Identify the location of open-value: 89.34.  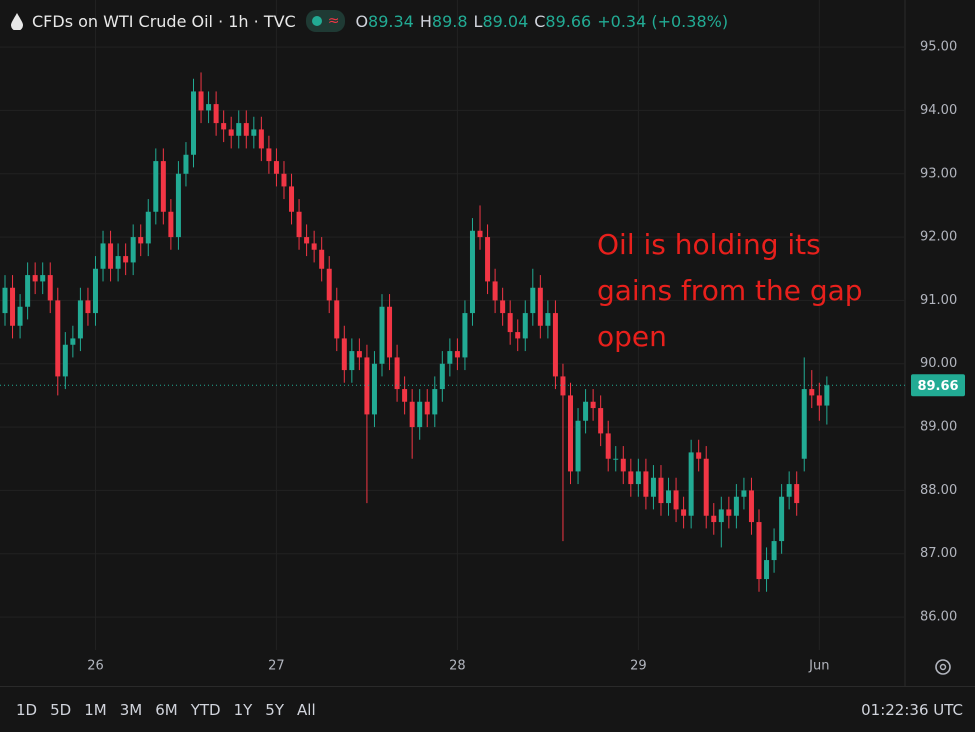
(391, 21).